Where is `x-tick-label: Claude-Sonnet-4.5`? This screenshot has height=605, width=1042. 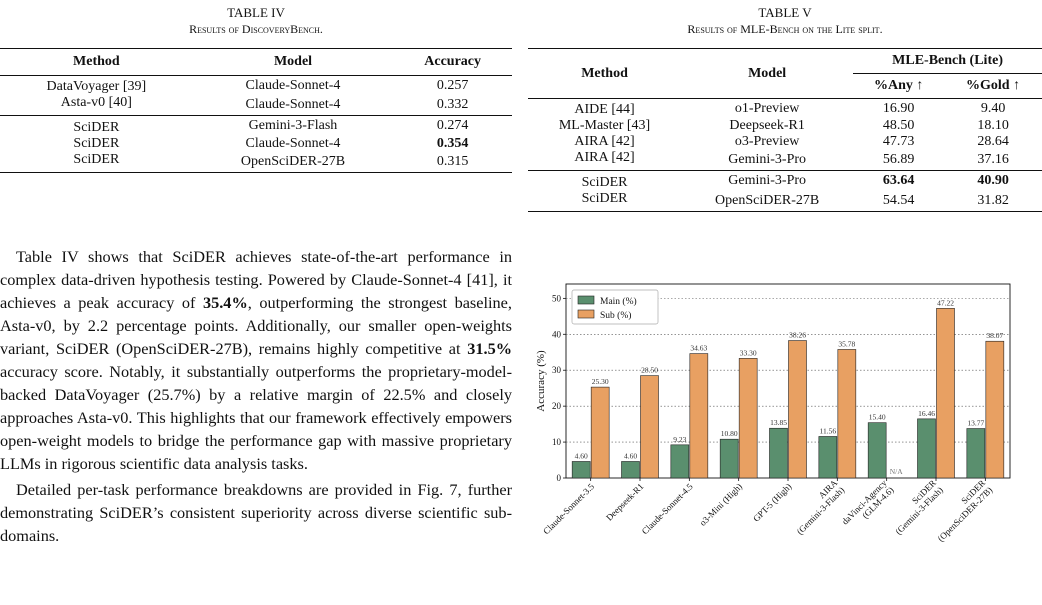
x-tick-label: Claude-Sonnet-4.5 is located at coordinates (667, 508).